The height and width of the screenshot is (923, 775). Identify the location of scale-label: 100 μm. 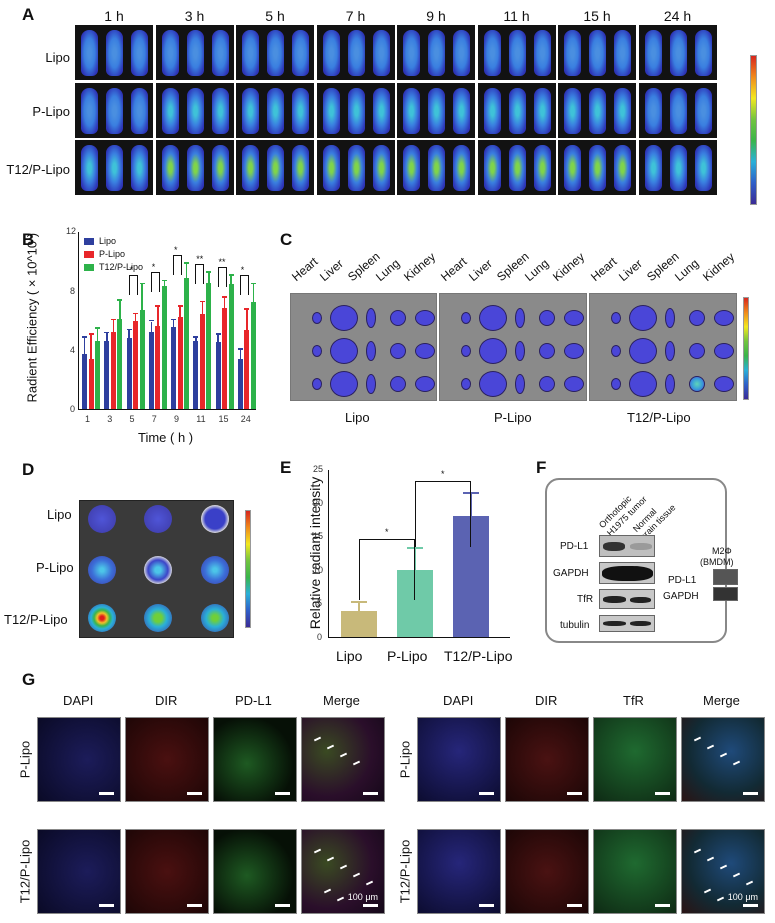
(362, 897).